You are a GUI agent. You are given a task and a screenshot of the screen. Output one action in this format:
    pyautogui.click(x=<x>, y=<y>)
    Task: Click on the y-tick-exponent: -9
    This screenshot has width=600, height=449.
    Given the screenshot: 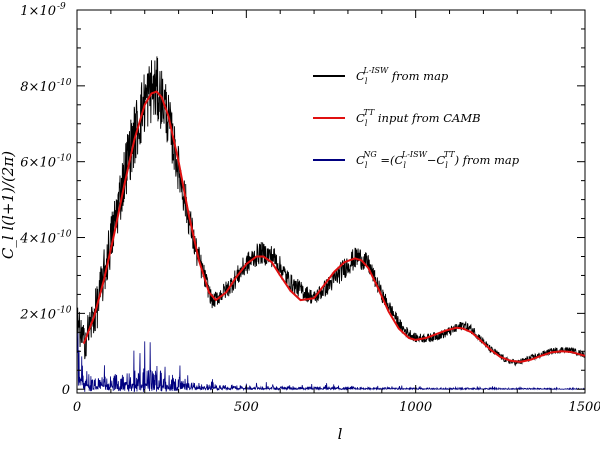 What is the action you would take?
    pyautogui.click(x=61, y=7)
    